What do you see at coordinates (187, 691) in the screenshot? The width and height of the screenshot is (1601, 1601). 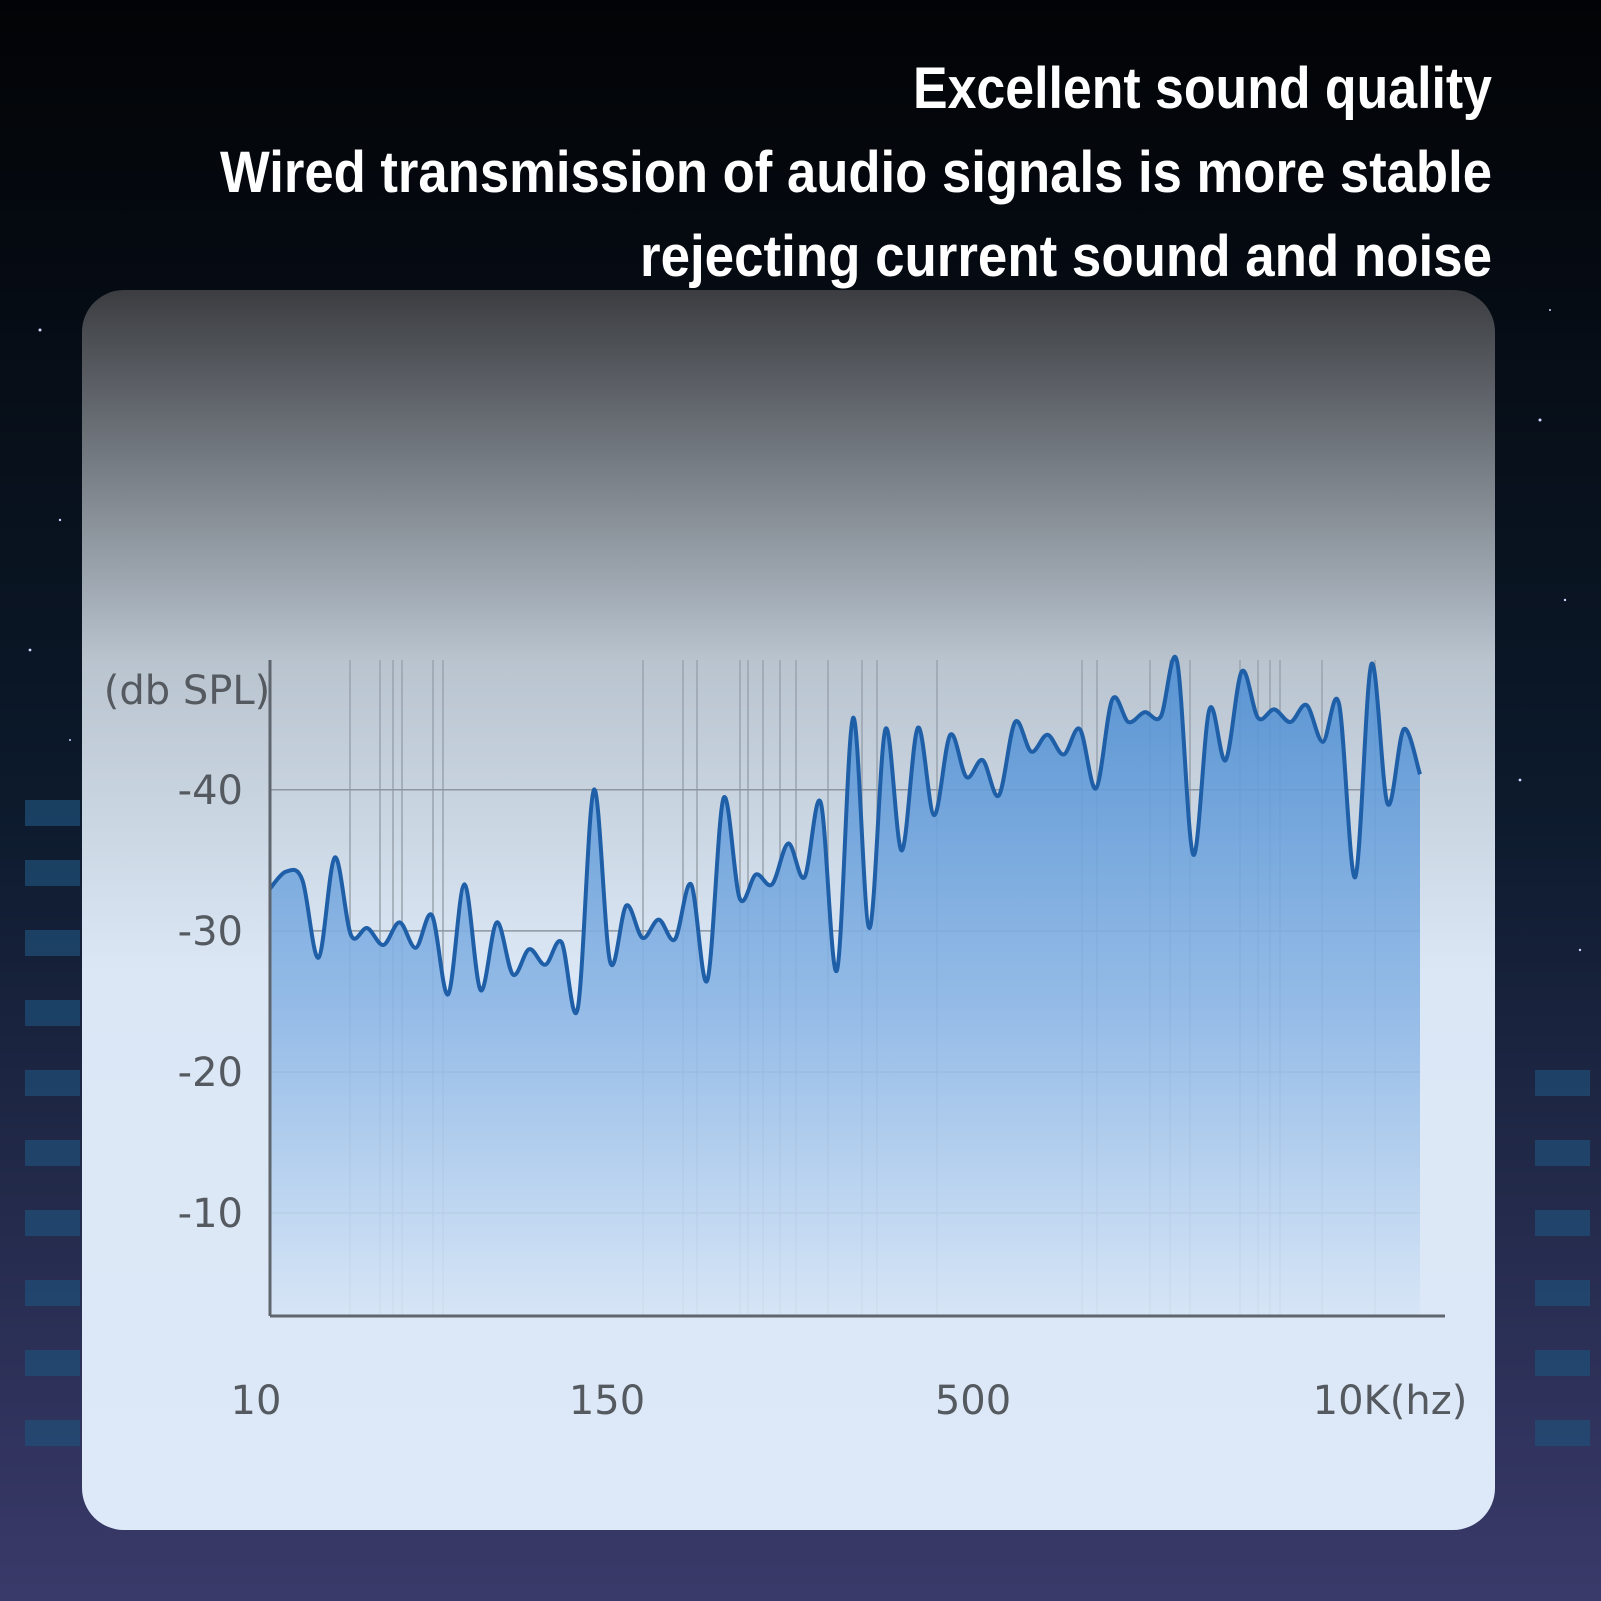 I see `y-axis-label: (db SPL)` at bounding box center [187, 691].